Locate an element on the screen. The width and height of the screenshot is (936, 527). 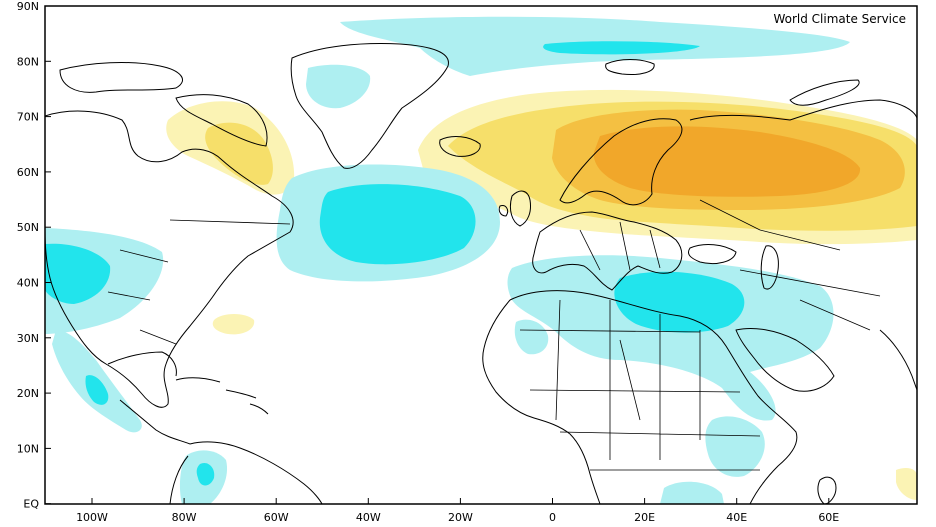
cold-anomaly-atlantic-core is located at coordinates (397, 224).